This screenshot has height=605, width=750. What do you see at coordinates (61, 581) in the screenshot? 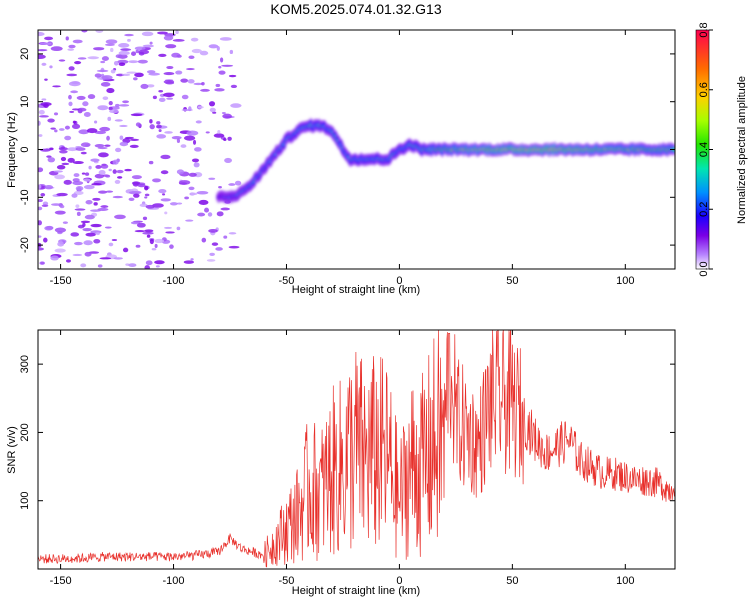
I see `snr-x-tick-label: -150` at bounding box center [61, 581].